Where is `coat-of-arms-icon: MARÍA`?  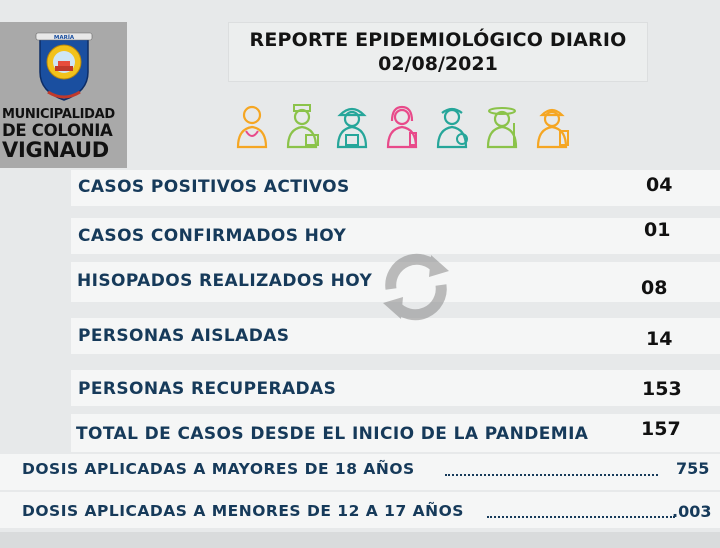
coat-of-arms-icon: MARÍA is located at coordinates (64, 66).